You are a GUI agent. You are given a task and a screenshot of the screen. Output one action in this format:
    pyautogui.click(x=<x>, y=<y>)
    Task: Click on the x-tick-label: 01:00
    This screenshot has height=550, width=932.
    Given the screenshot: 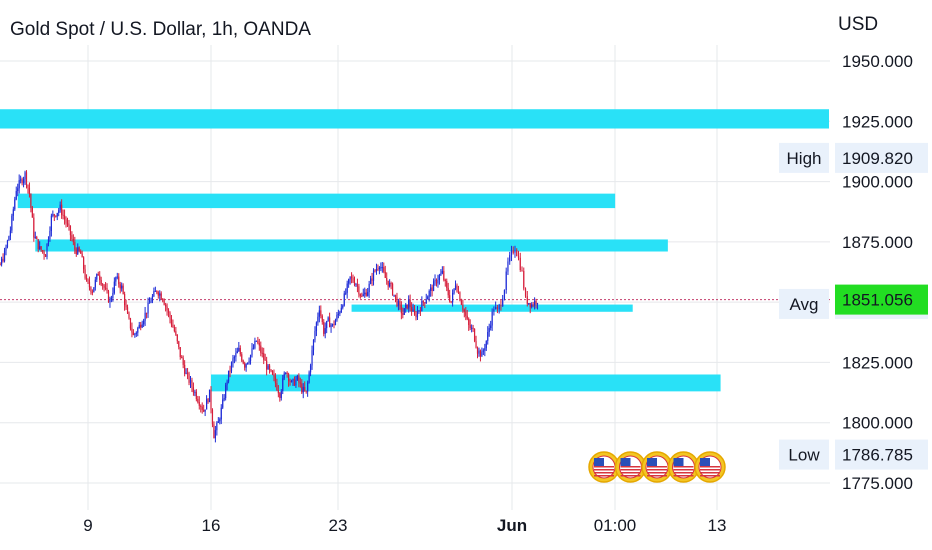 What is the action you would take?
    pyautogui.click(x=615, y=525)
    